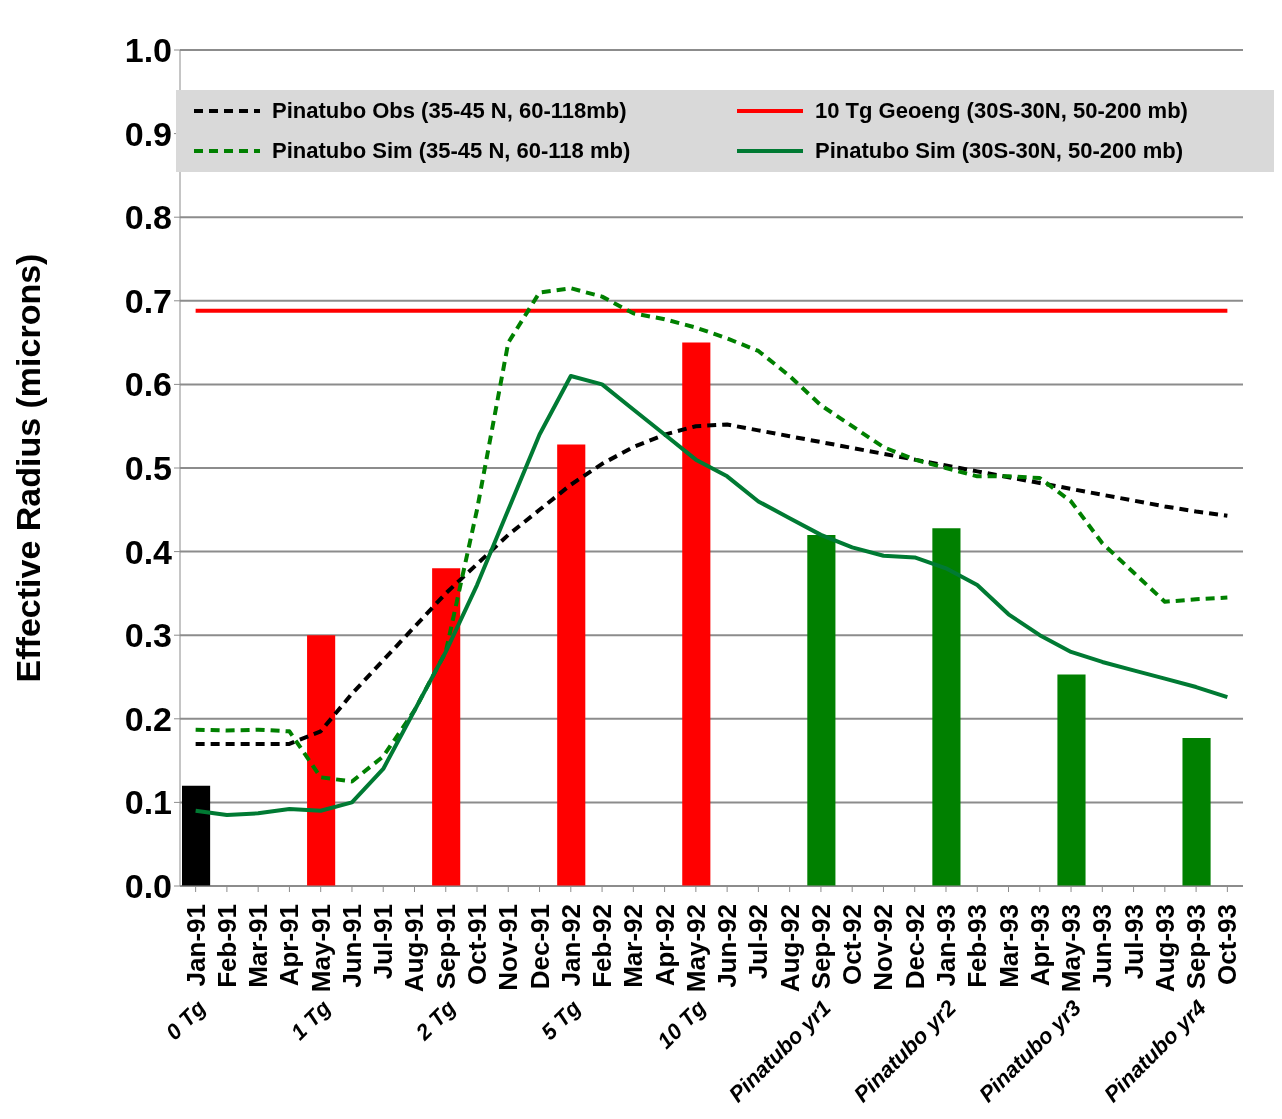 The width and height of the screenshot is (1282, 1119). I want to click on text: 1 Tg, so click(310, 1019).